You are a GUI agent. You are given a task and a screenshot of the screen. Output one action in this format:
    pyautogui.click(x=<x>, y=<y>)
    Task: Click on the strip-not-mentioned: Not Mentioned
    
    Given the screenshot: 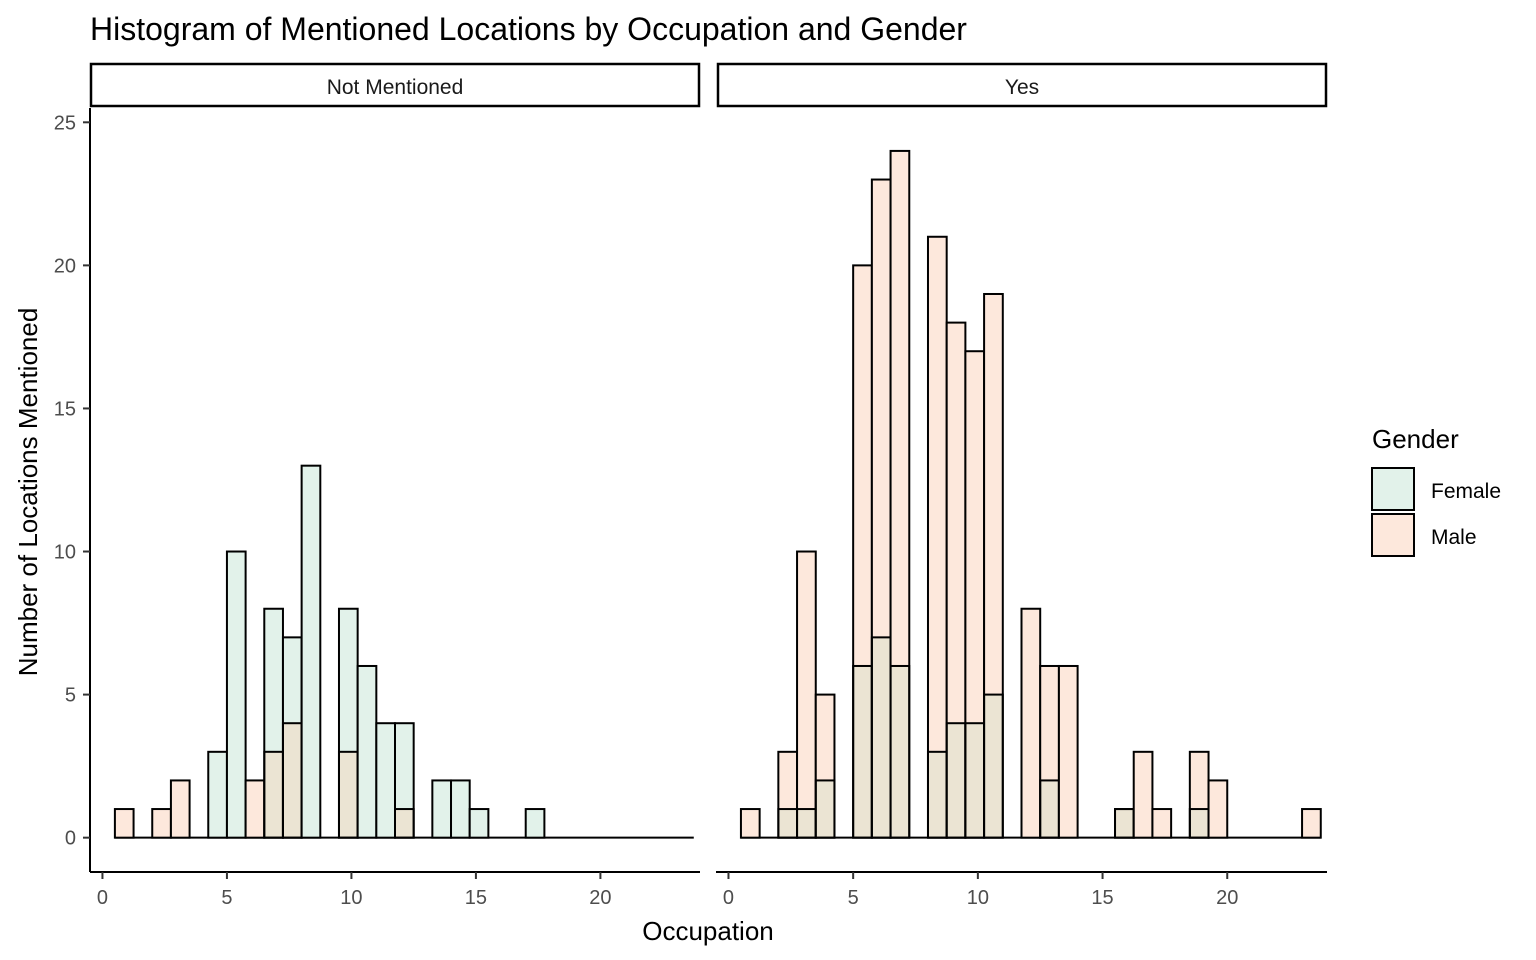 What is the action you would take?
    pyautogui.click(x=395, y=85)
    